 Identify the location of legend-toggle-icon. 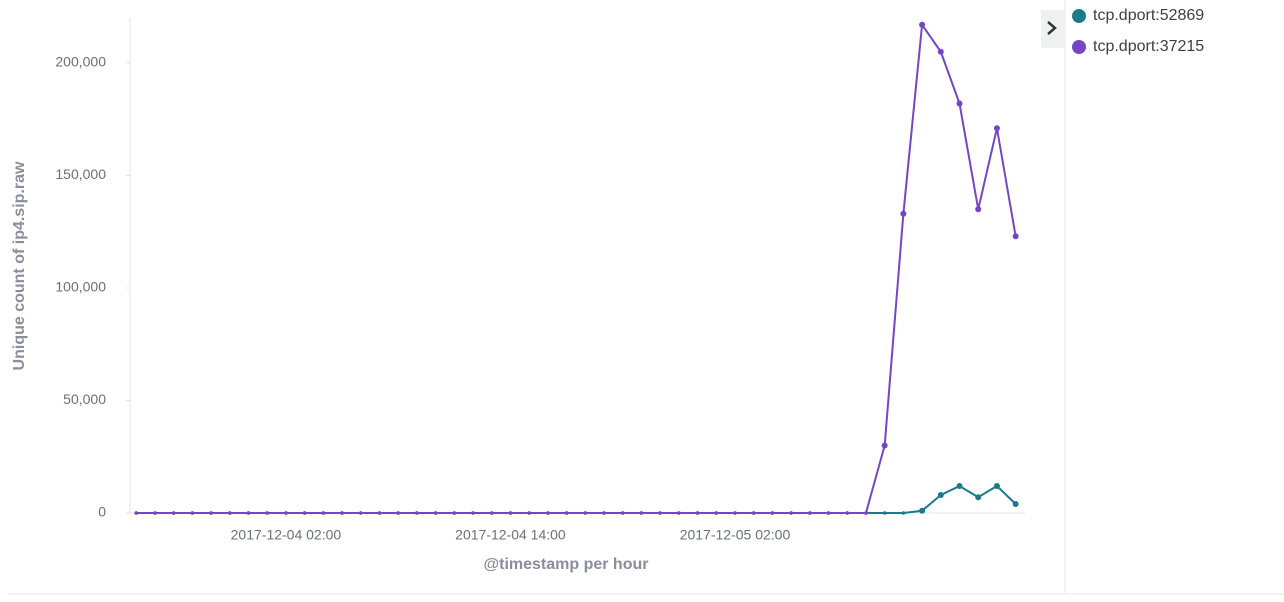
(1052, 28).